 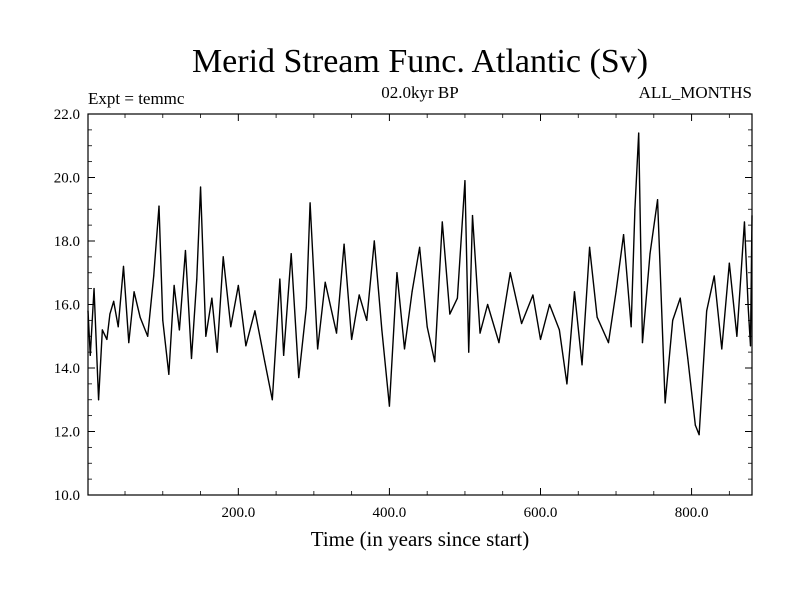 What do you see at coordinates (419, 92) in the screenshot?
I see `period-label: 02.0kyr BP` at bounding box center [419, 92].